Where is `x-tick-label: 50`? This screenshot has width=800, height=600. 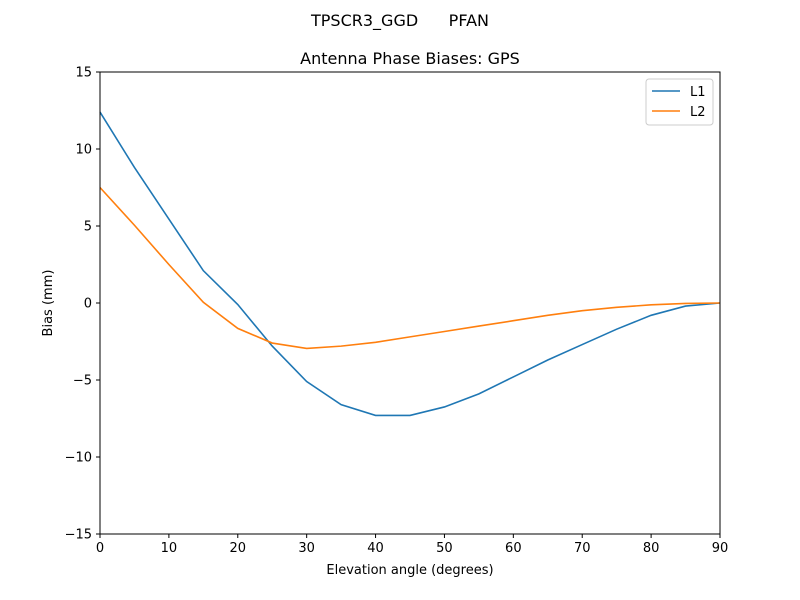 x-tick-label: 50 is located at coordinates (444, 548).